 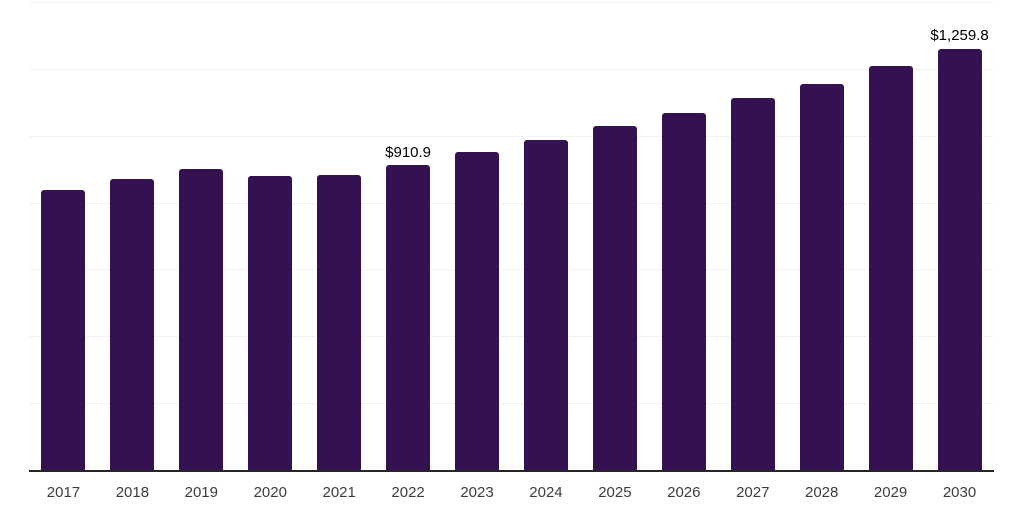 What do you see at coordinates (546, 492) in the screenshot?
I see `x-tick-2024: 2024` at bounding box center [546, 492].